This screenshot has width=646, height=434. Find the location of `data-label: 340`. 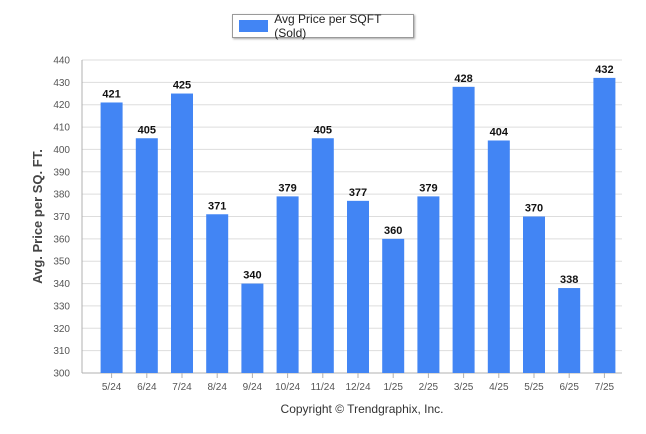

data-label: 340 is located at coordinates (252, 276).